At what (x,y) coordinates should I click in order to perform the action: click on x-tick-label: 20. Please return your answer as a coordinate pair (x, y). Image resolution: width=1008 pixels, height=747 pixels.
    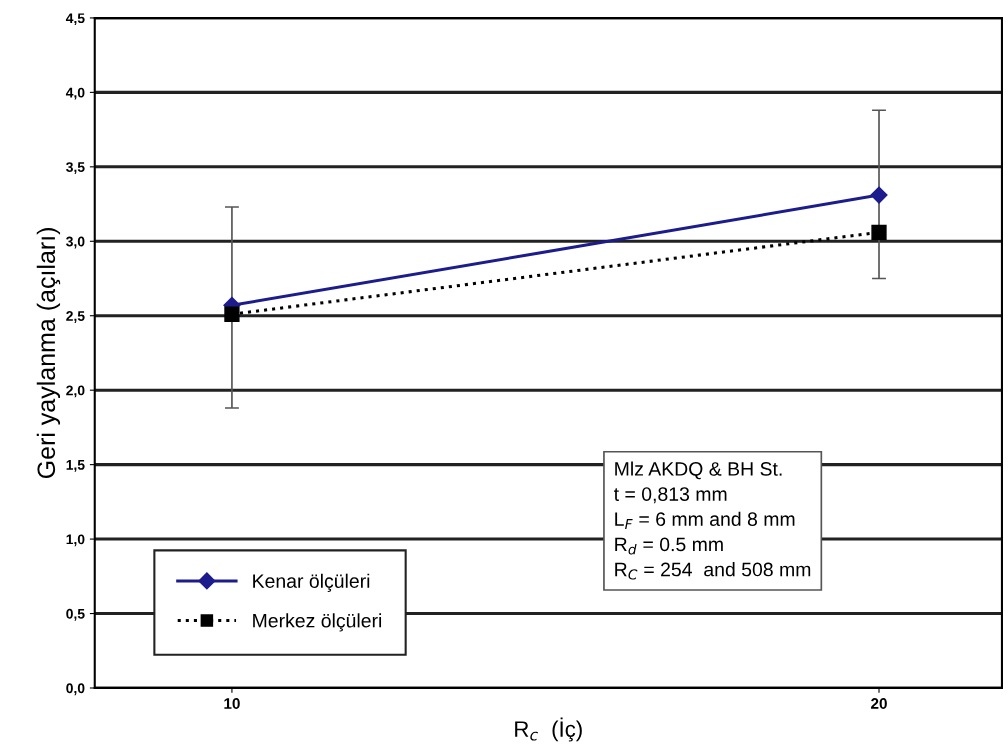
    Looking at the image, I should click on (879, 703).